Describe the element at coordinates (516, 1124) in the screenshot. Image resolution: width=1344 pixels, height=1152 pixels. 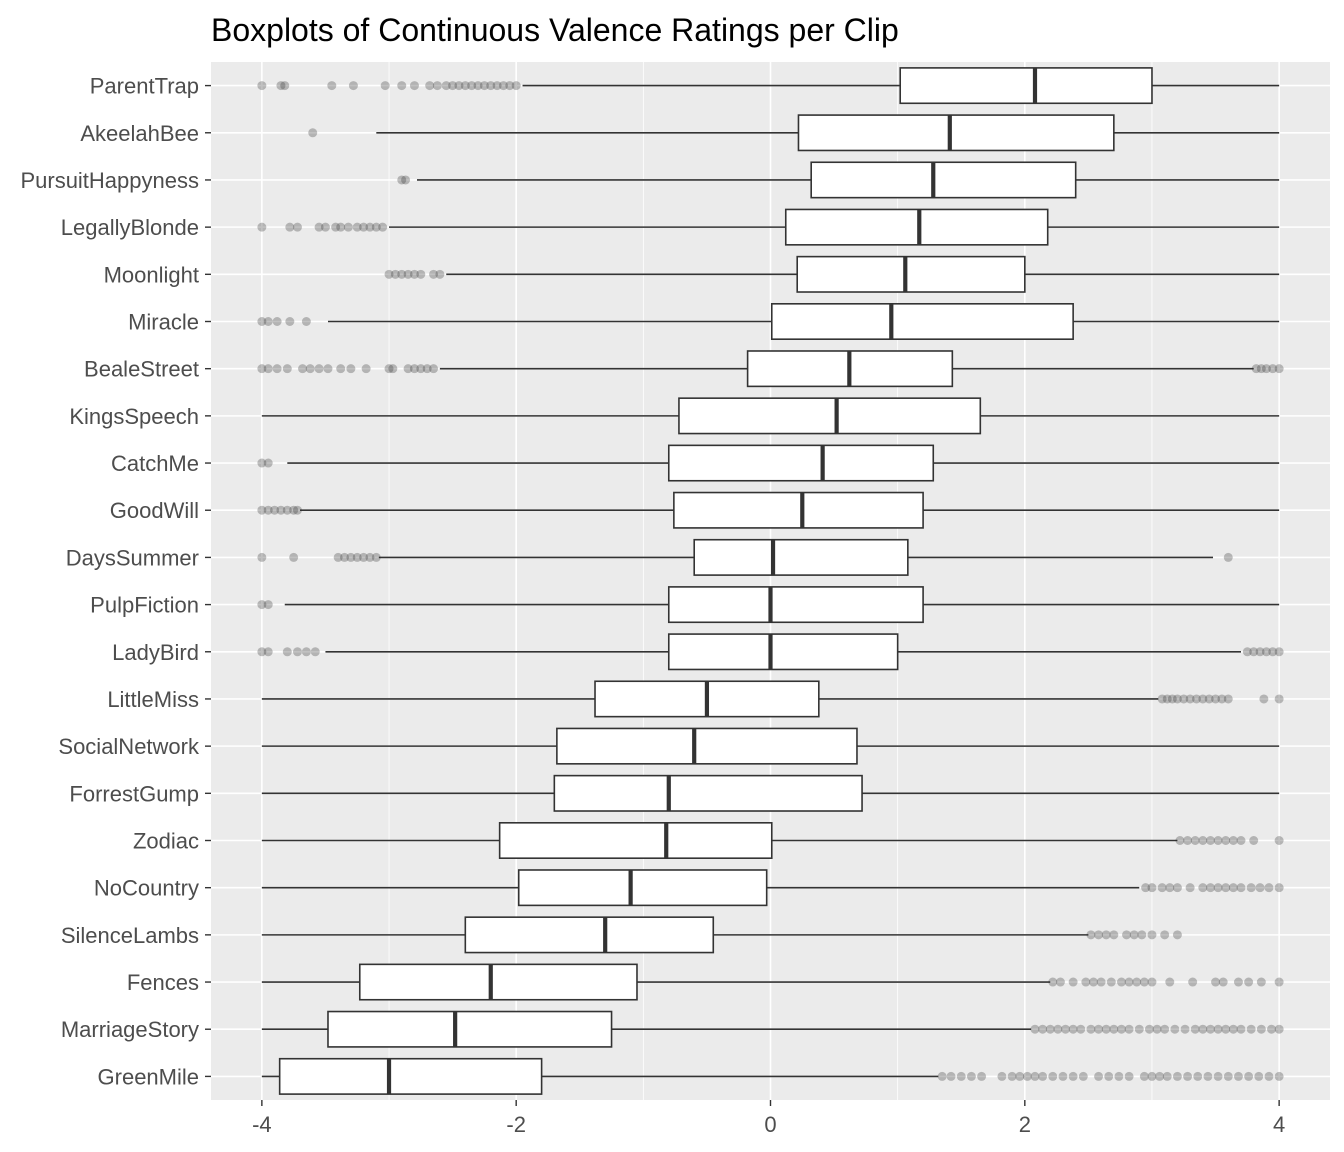
I see `x-tick-label: -2` at that location.